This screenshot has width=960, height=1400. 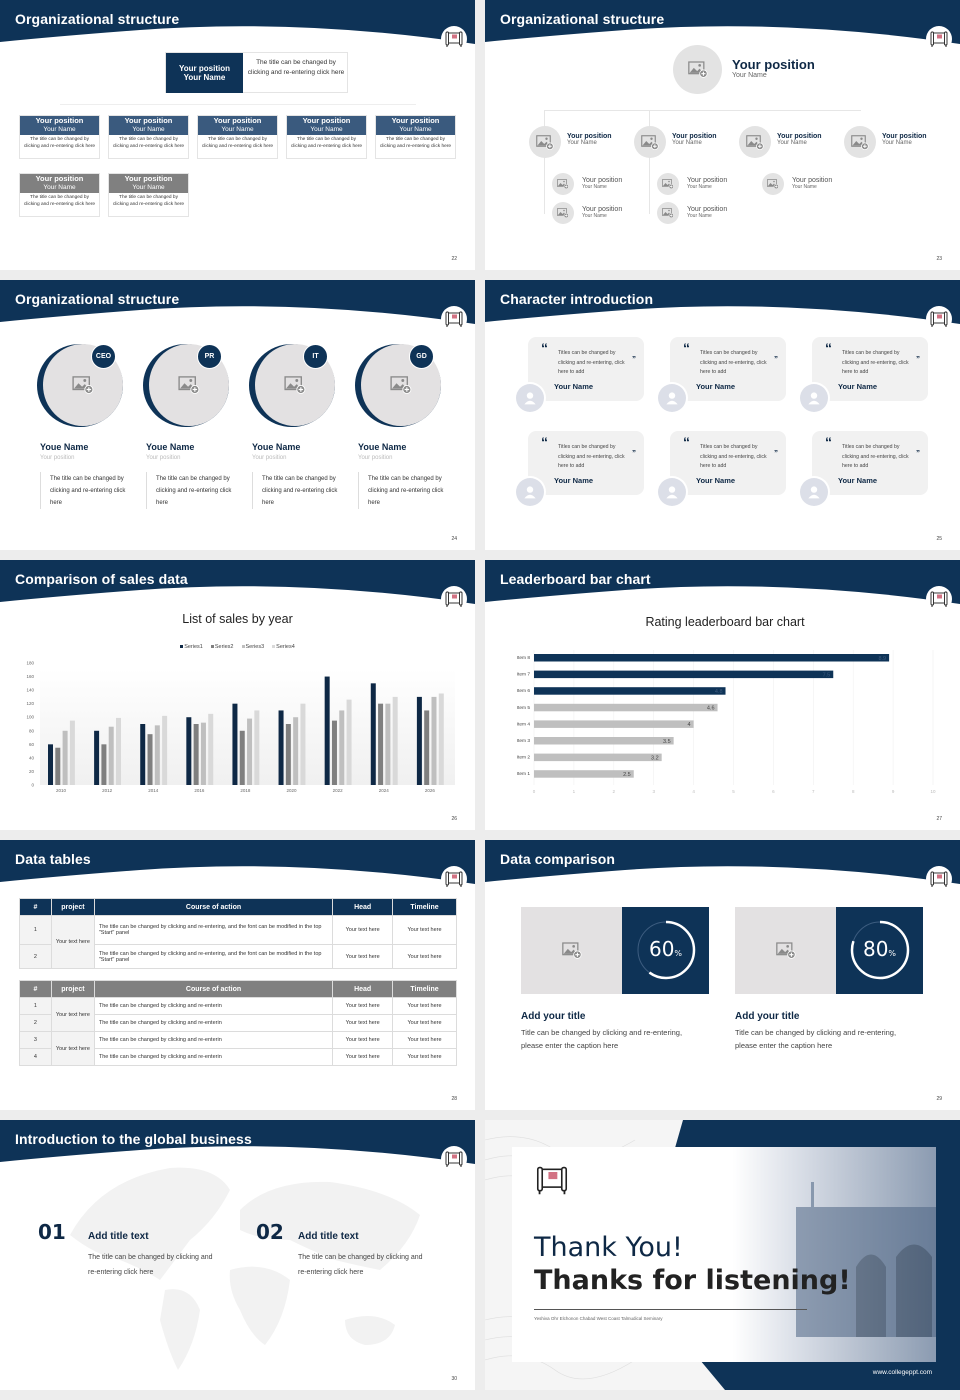 What do you see at coordinates (882, 659) in the screenshot?
I see `svg-text: 8.9` at bounding box center [882, 659].